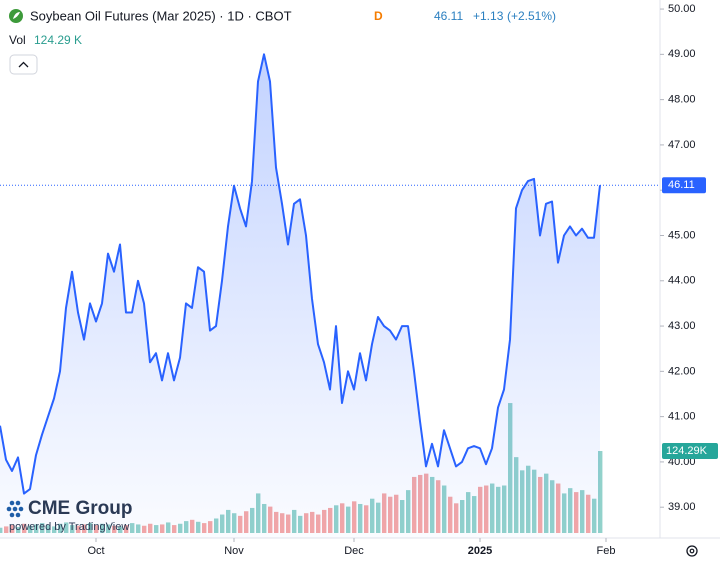  I want to click on x-tick-label: Oct, so click(95, 551).